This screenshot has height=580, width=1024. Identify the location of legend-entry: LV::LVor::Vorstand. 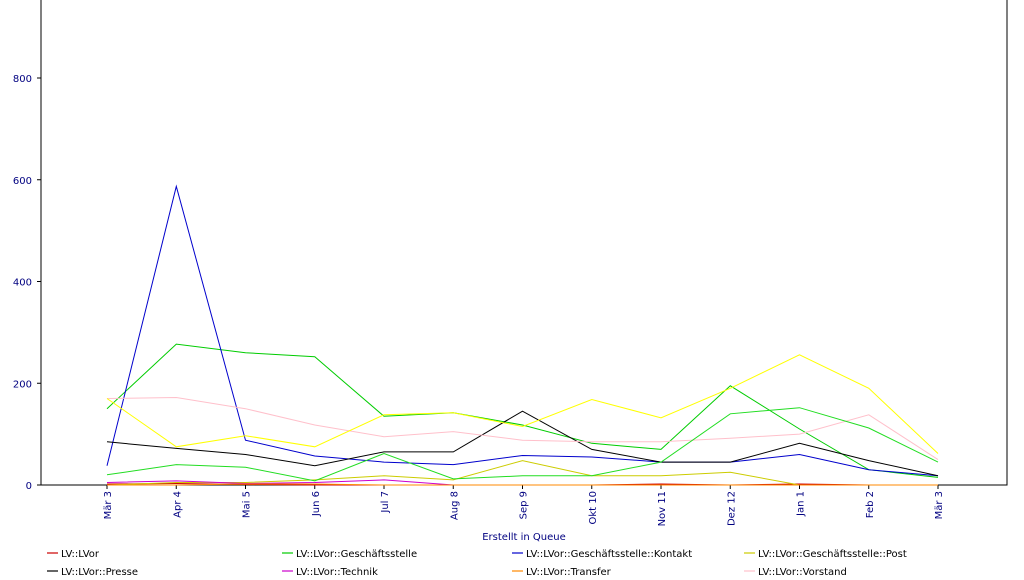
(802, 571).